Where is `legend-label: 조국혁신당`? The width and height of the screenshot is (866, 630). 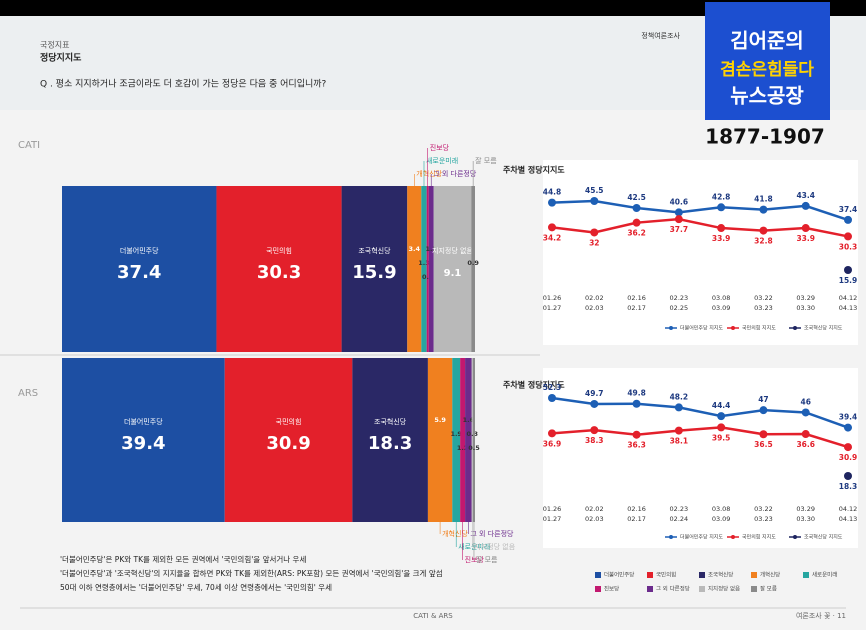
legend-label: 조국혁신당 is located at coordinates (720, 575).